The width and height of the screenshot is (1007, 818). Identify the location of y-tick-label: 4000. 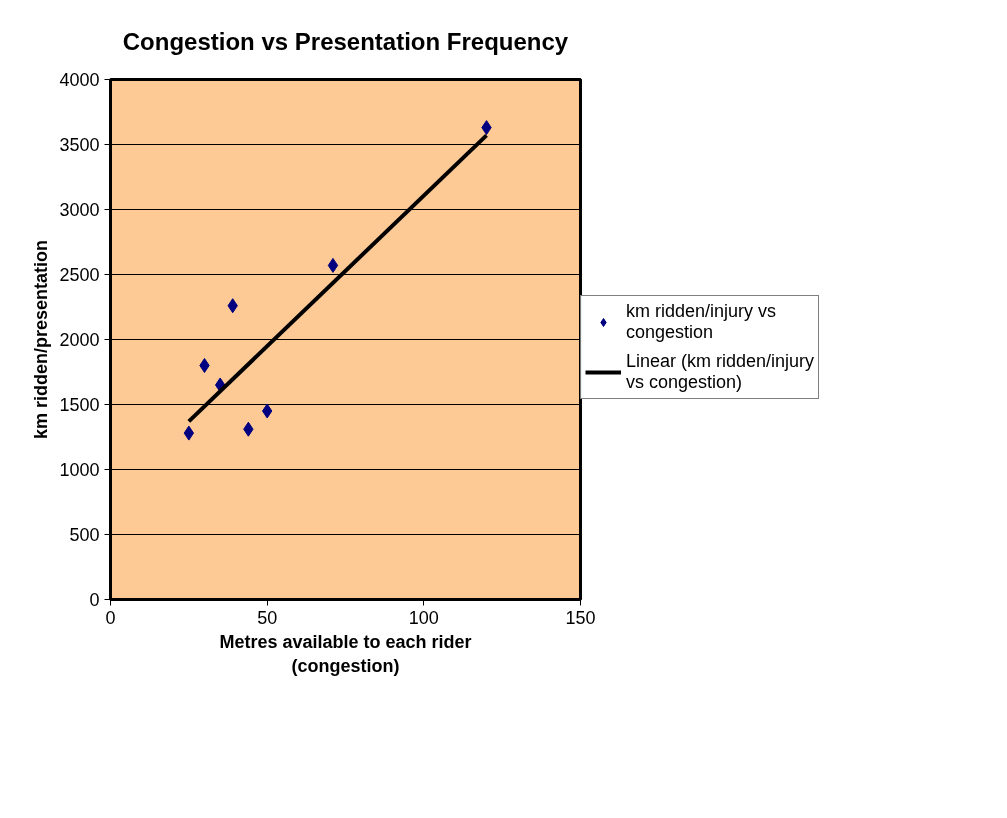
(79, 80).